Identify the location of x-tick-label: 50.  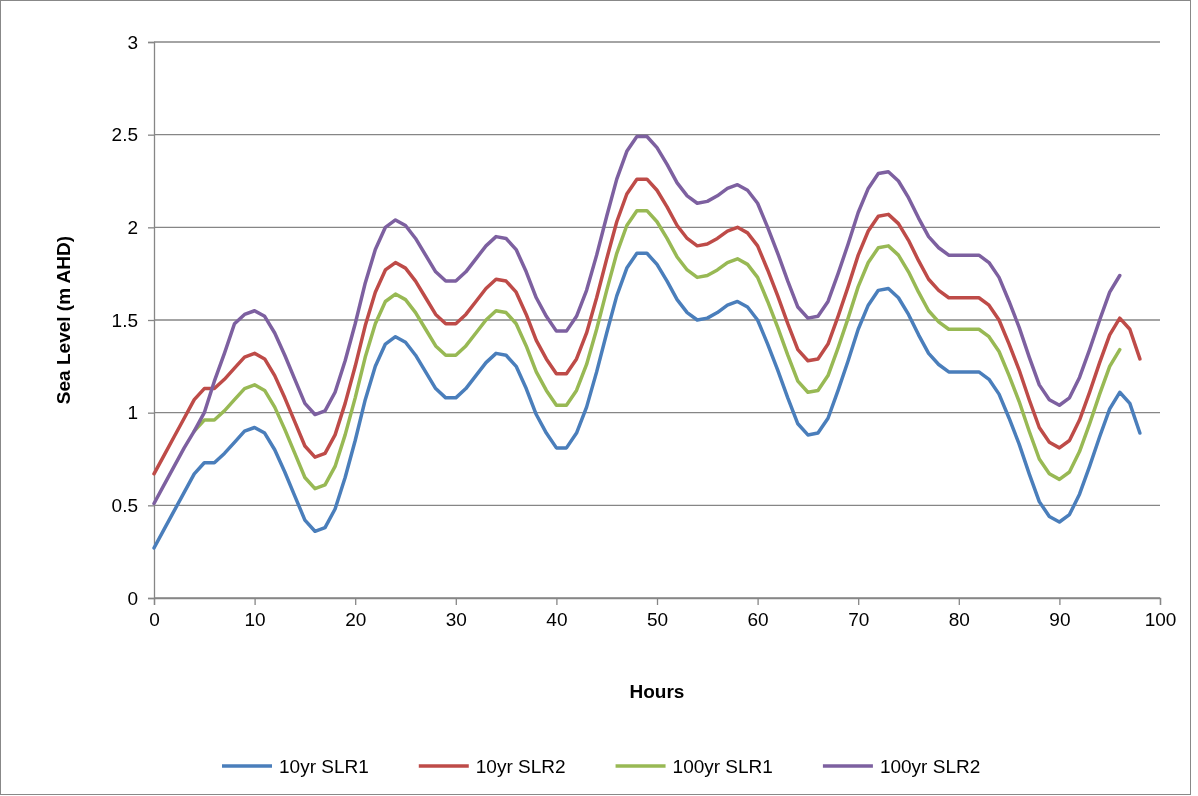
(657, 620).